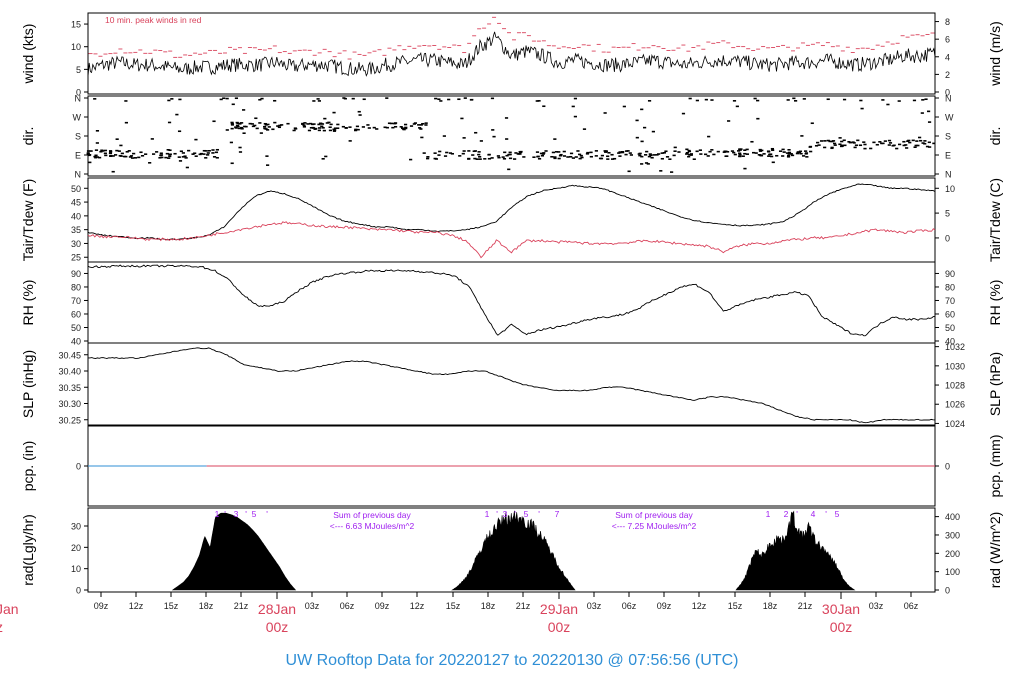 This screenshot has height=700, width=1024. Describe the element at coordinates (995, 220) in the screenshot. I see `y-axis-label-right: Tair/Tdew (C)` at that location.